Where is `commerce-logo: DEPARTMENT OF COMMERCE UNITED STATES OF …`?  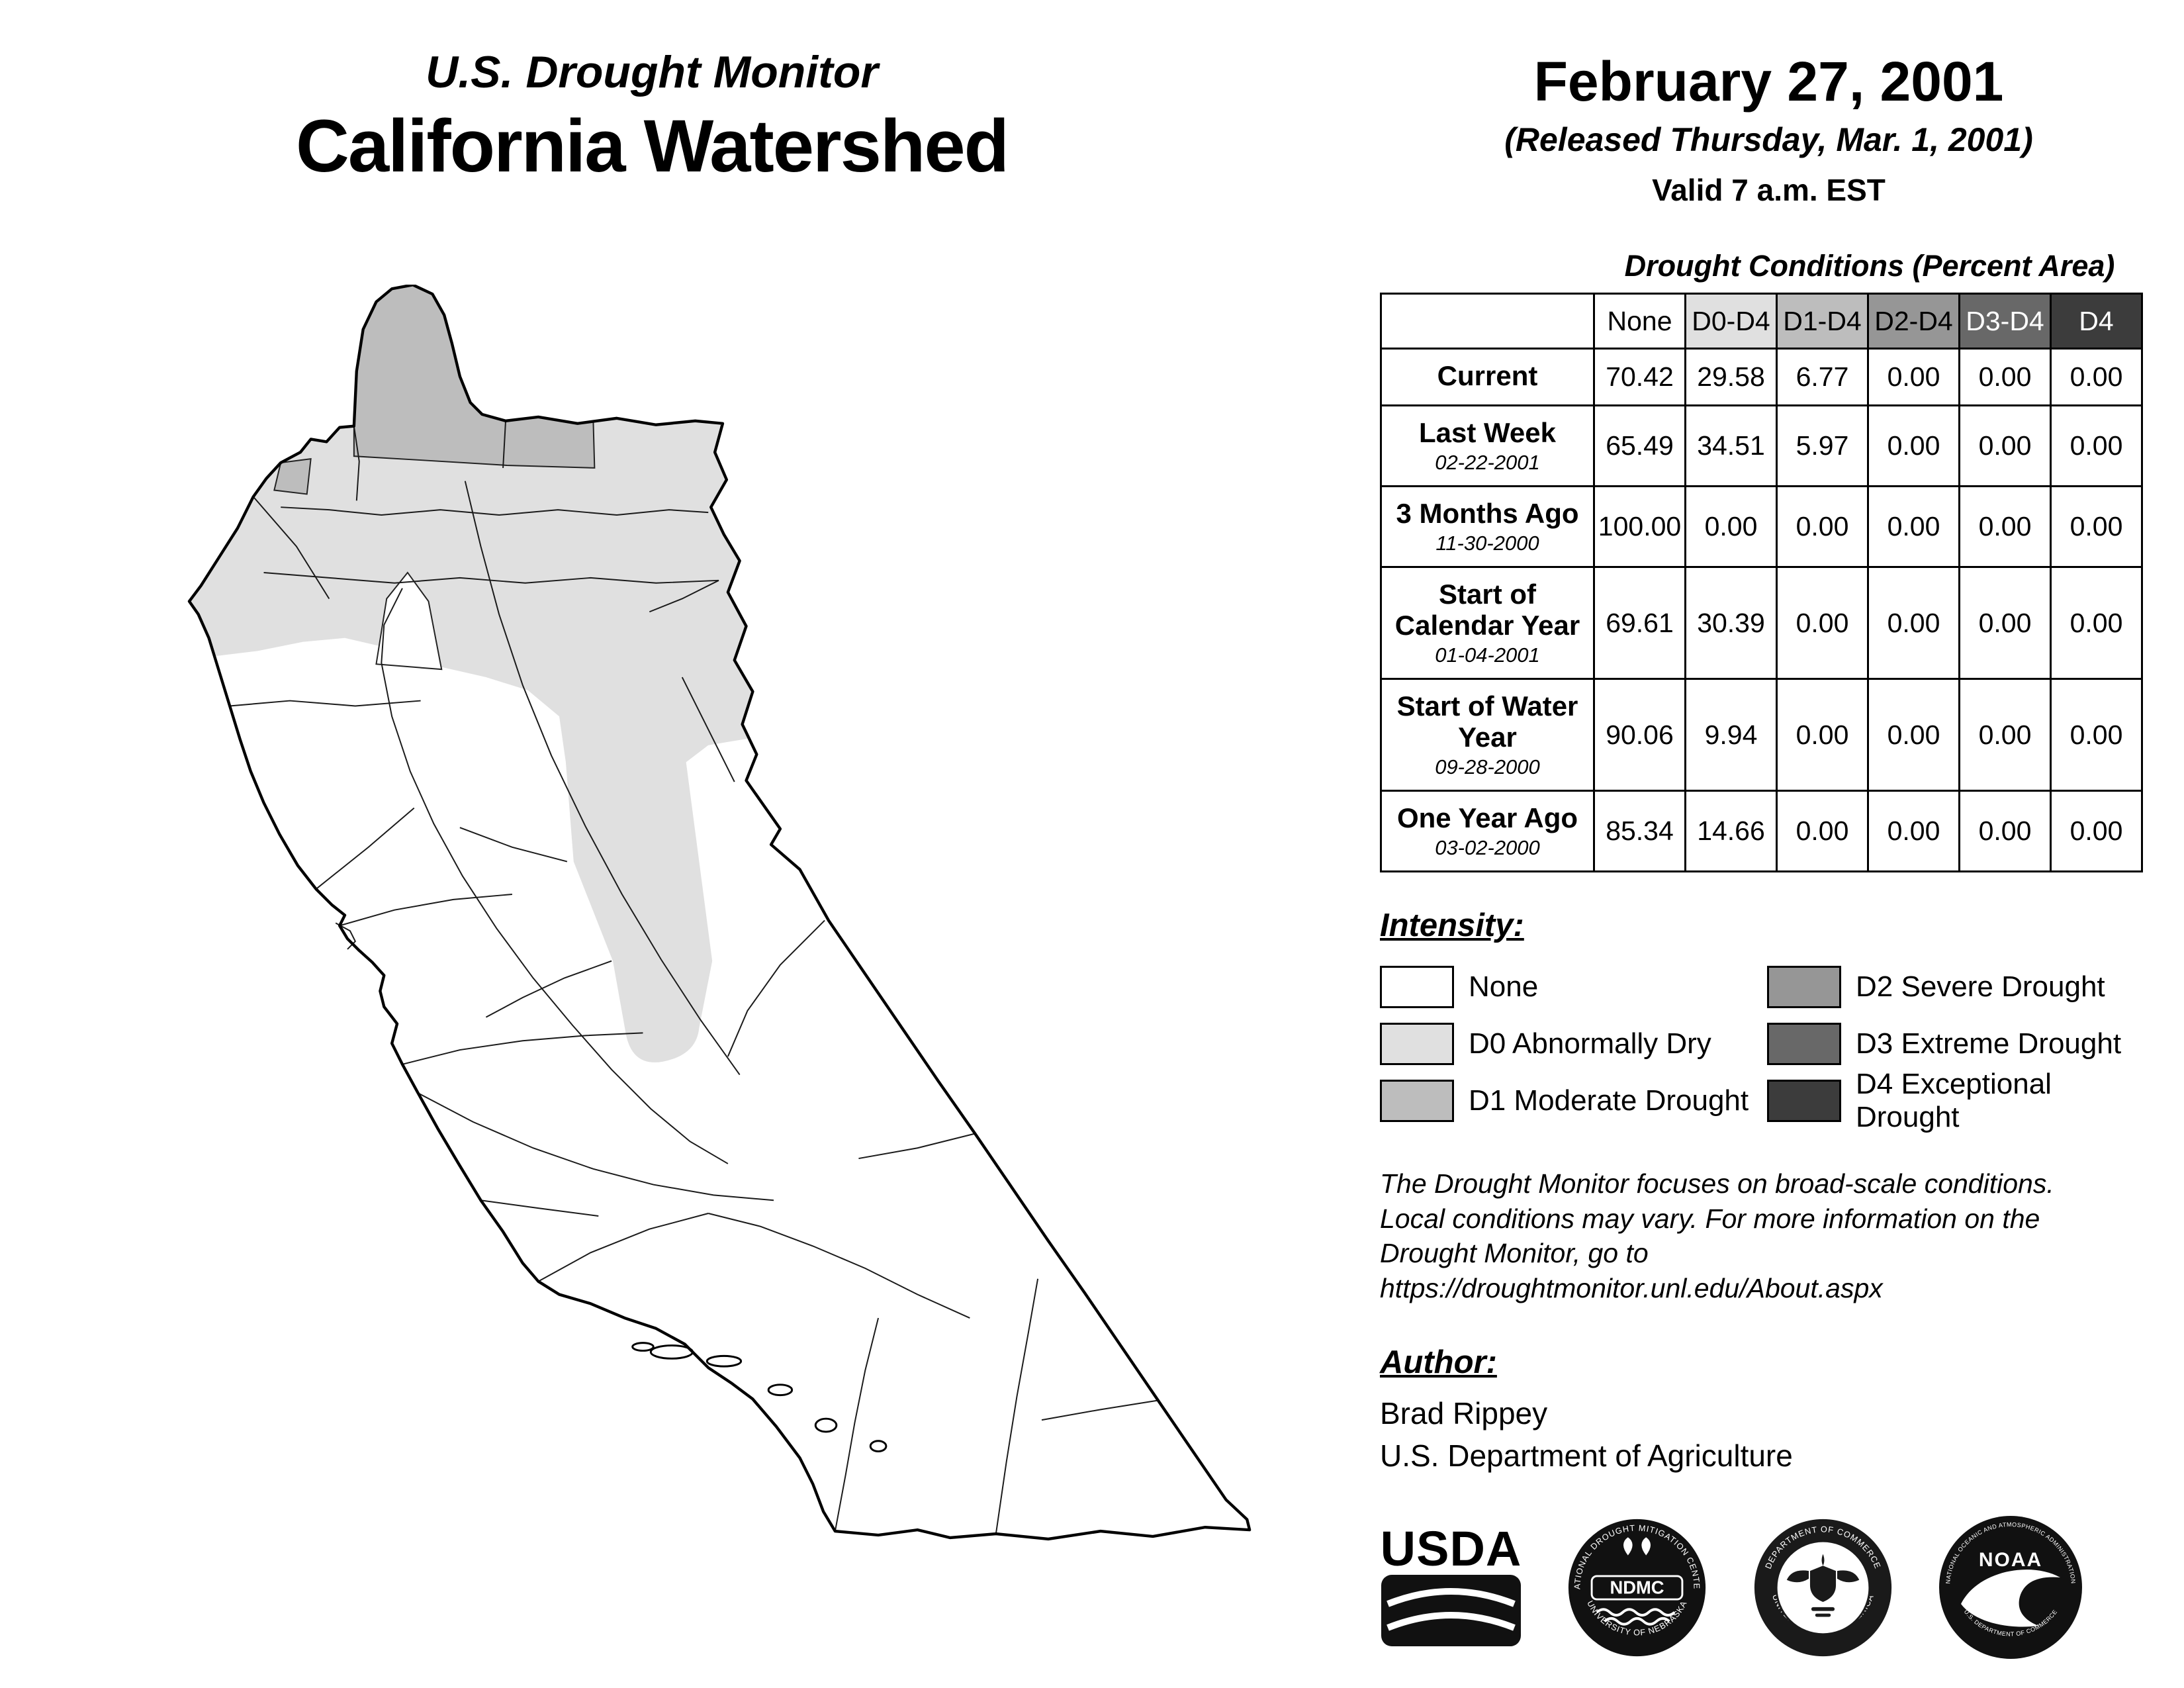
commerce-logo: DEPARTMENT OF COMMERCE UNITED STATES OF … is located at coordinates (1823, 1587).